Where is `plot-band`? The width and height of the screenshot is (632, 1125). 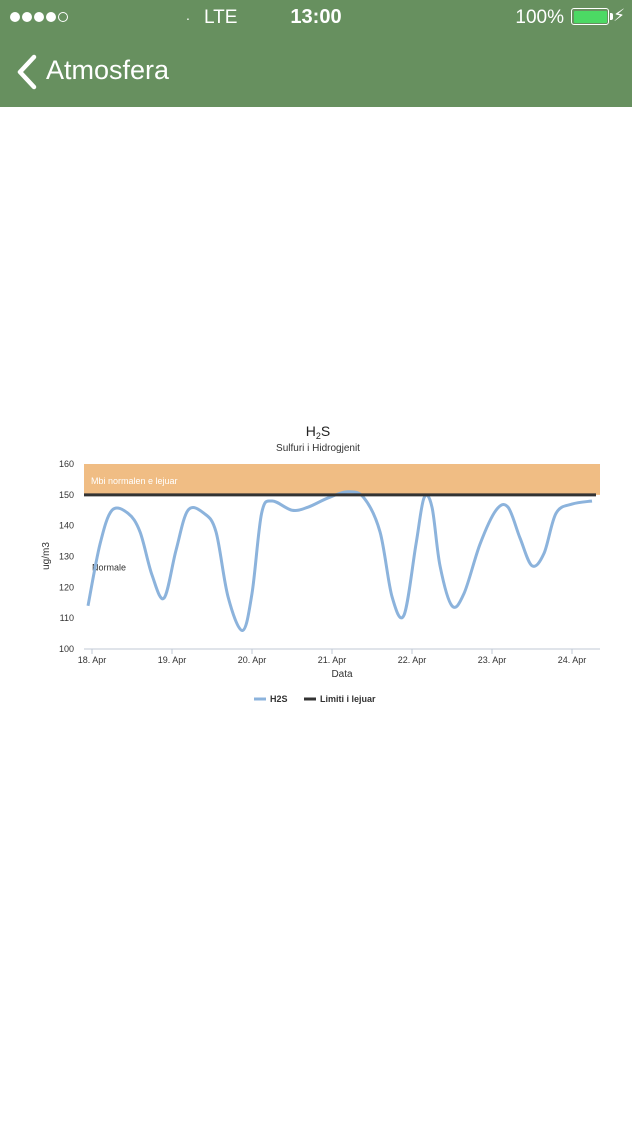
plot-band is located at coordinates (342, 479).